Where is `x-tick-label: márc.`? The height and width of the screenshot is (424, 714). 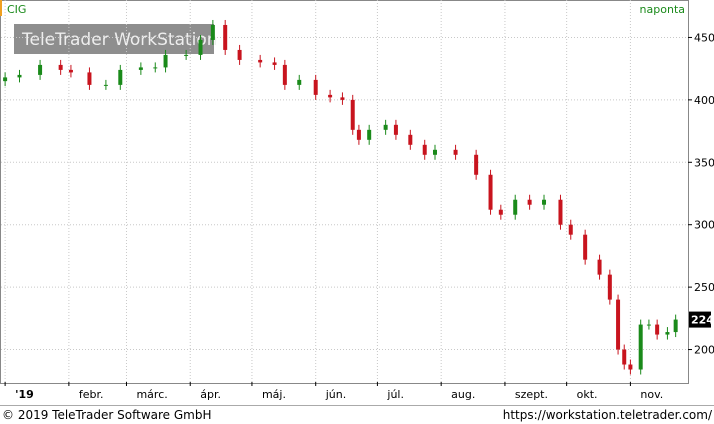
x-tick-label: márc. is located at coordinates (151, 394).